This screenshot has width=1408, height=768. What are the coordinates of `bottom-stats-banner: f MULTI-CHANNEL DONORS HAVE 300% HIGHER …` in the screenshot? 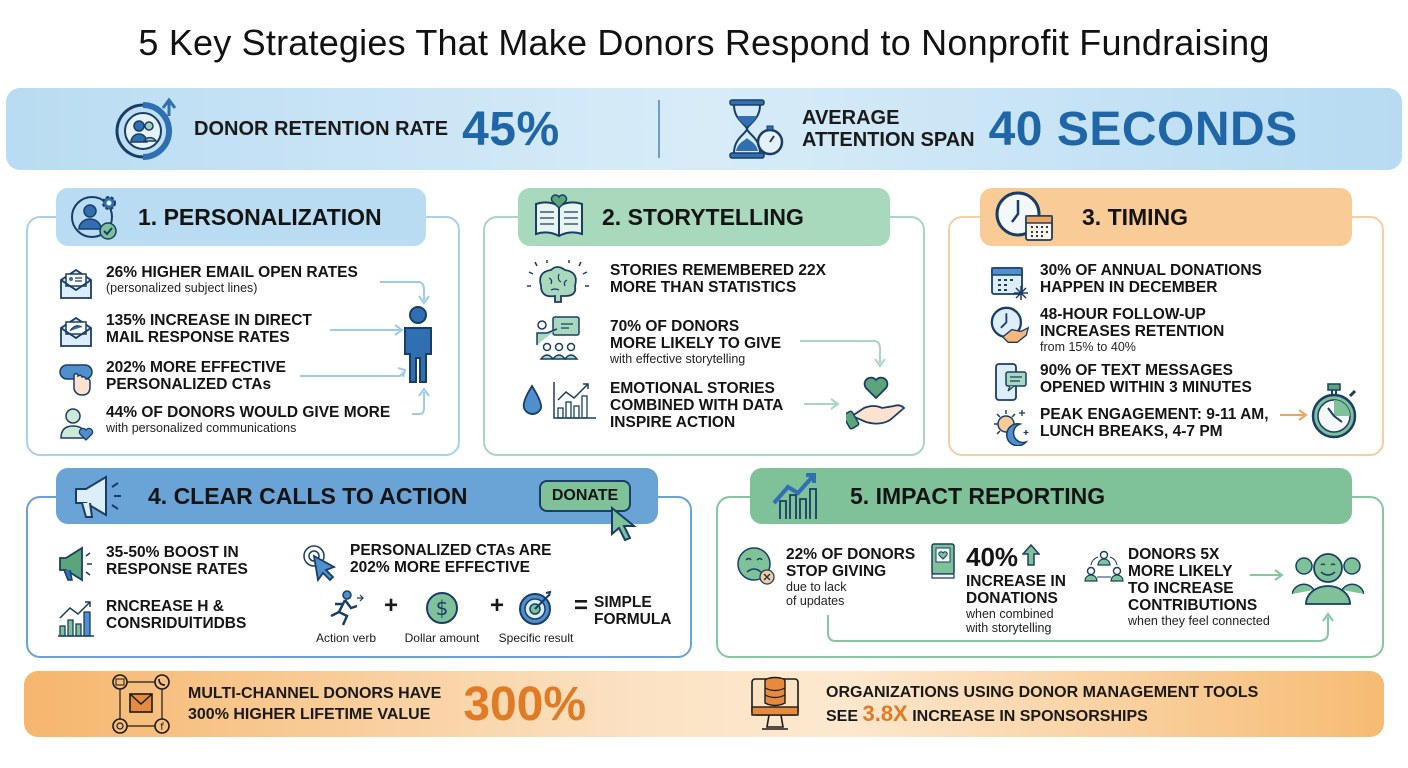 It's located at (704, 704).